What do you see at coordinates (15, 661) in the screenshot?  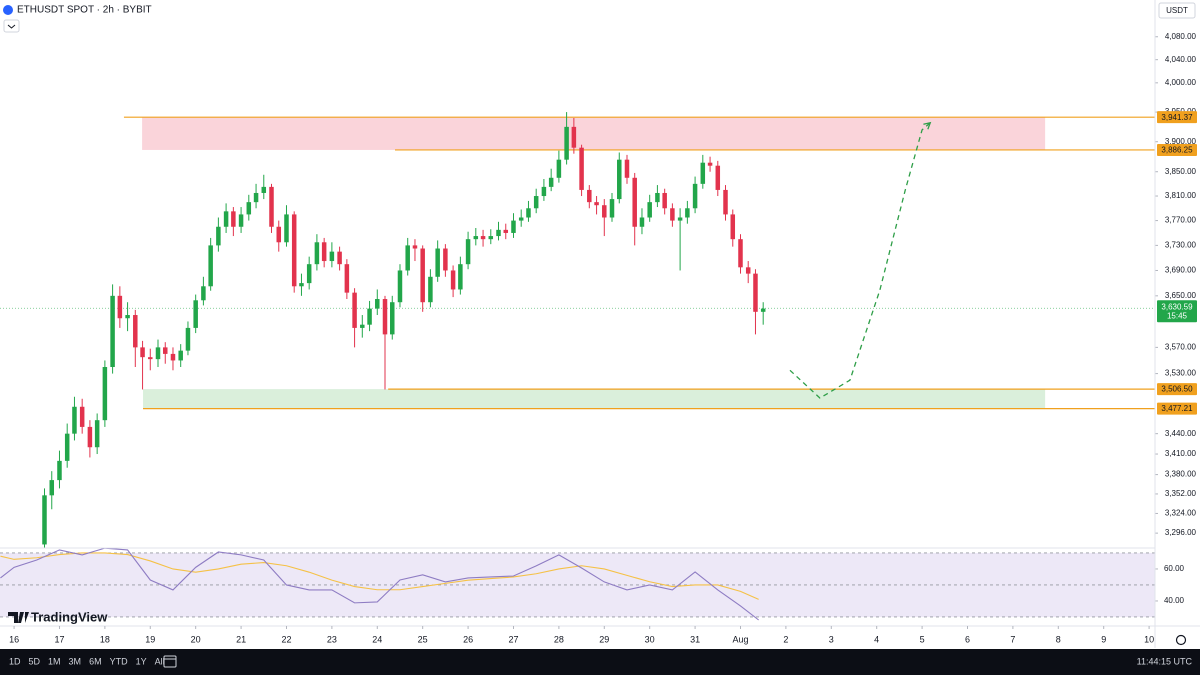 I see `timeframe-button: 1D` at bounding box center [15, 661].